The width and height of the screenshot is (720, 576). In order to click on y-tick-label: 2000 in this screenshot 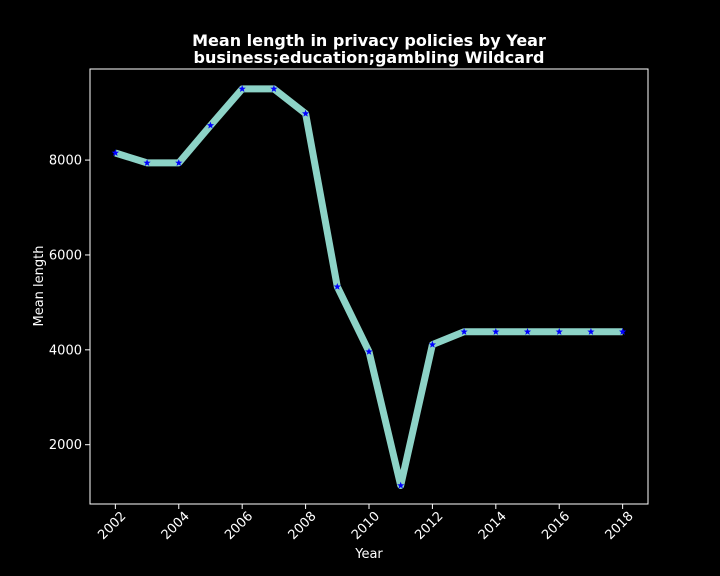, I will do `click(65, 445)`.